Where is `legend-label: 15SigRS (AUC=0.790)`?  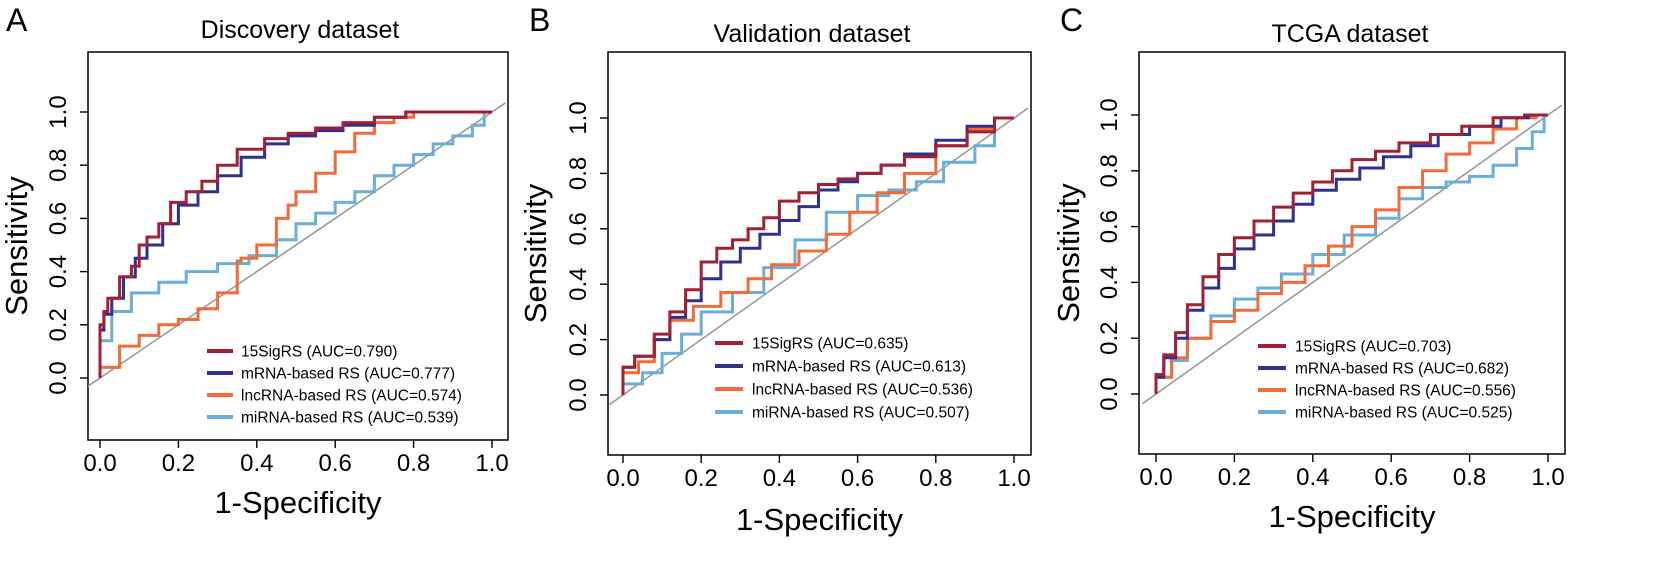 legend-label: 15SigRS (AUC=0.790) is located at coordinates (319, 352).